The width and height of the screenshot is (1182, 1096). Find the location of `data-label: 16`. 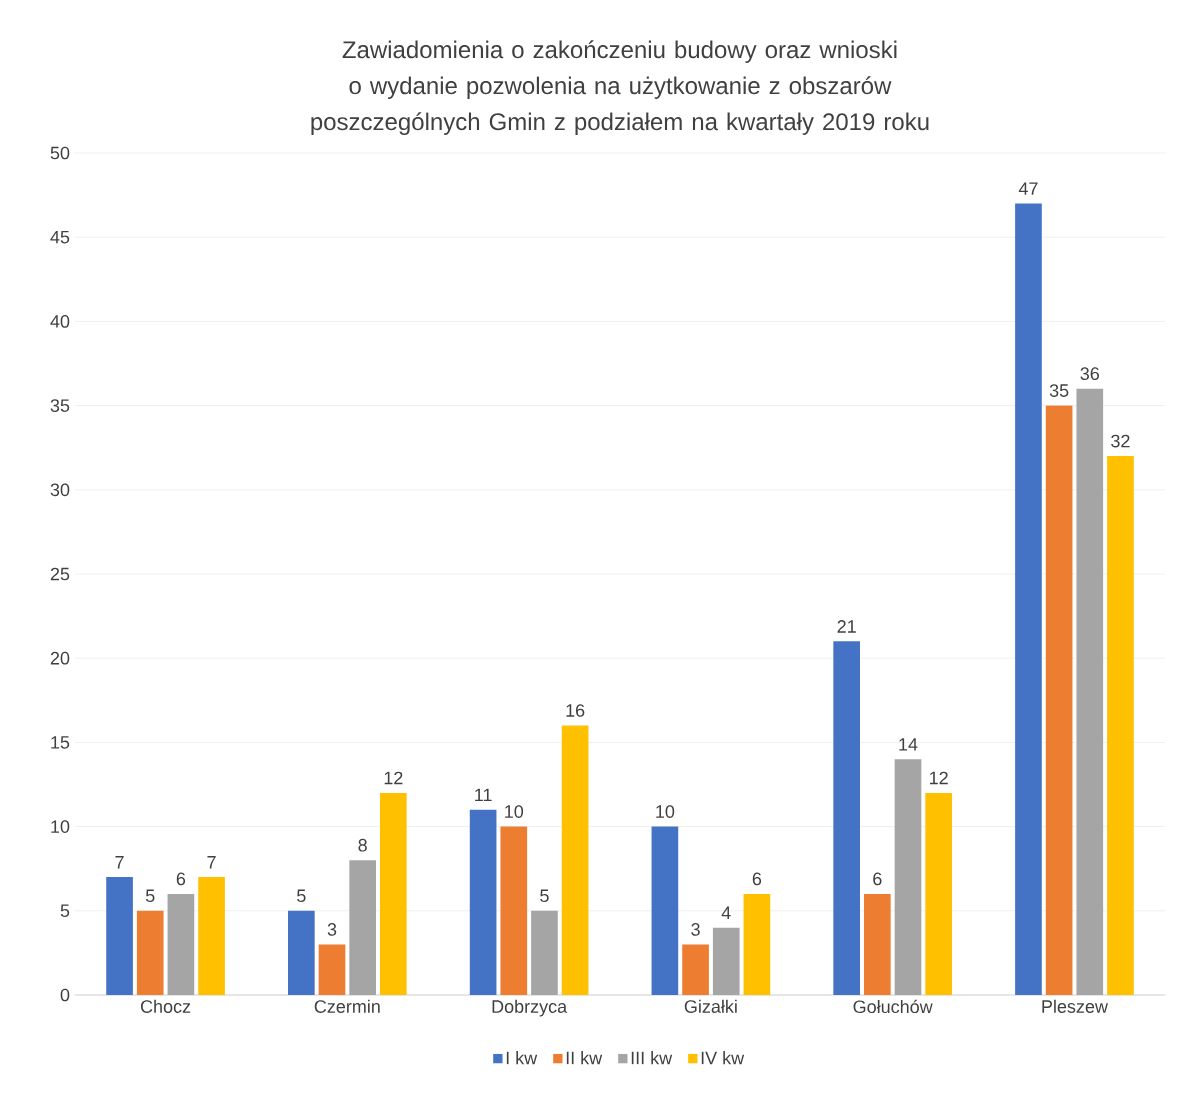

data-label: 16 is located at coordinates (575, 710).